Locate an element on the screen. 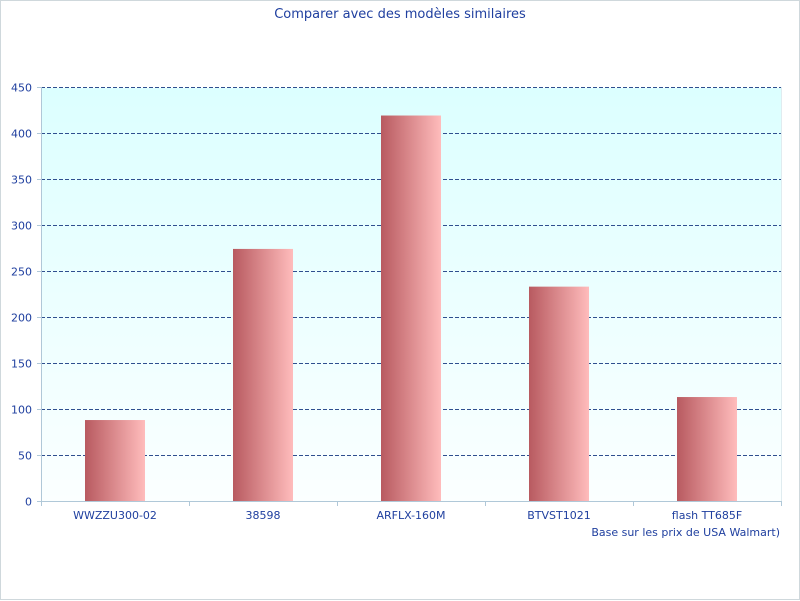 This screenshot has height=601, width=800. x-tick-label-2: ARFLX-160M is located at coordinates (410, 515).